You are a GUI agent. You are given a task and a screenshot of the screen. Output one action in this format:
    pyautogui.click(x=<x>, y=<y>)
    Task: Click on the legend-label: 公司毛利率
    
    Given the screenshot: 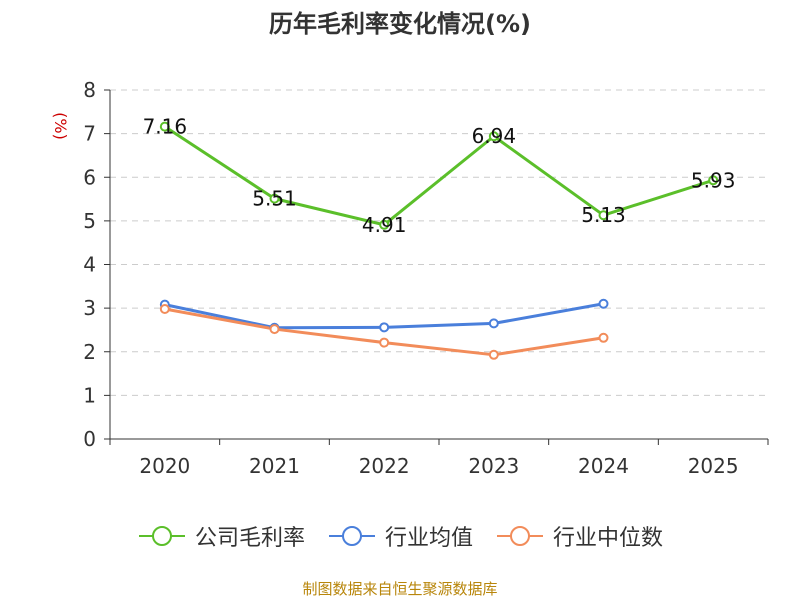 What is the action you would take?
    pyautogui.click(x=249, y=538)
    